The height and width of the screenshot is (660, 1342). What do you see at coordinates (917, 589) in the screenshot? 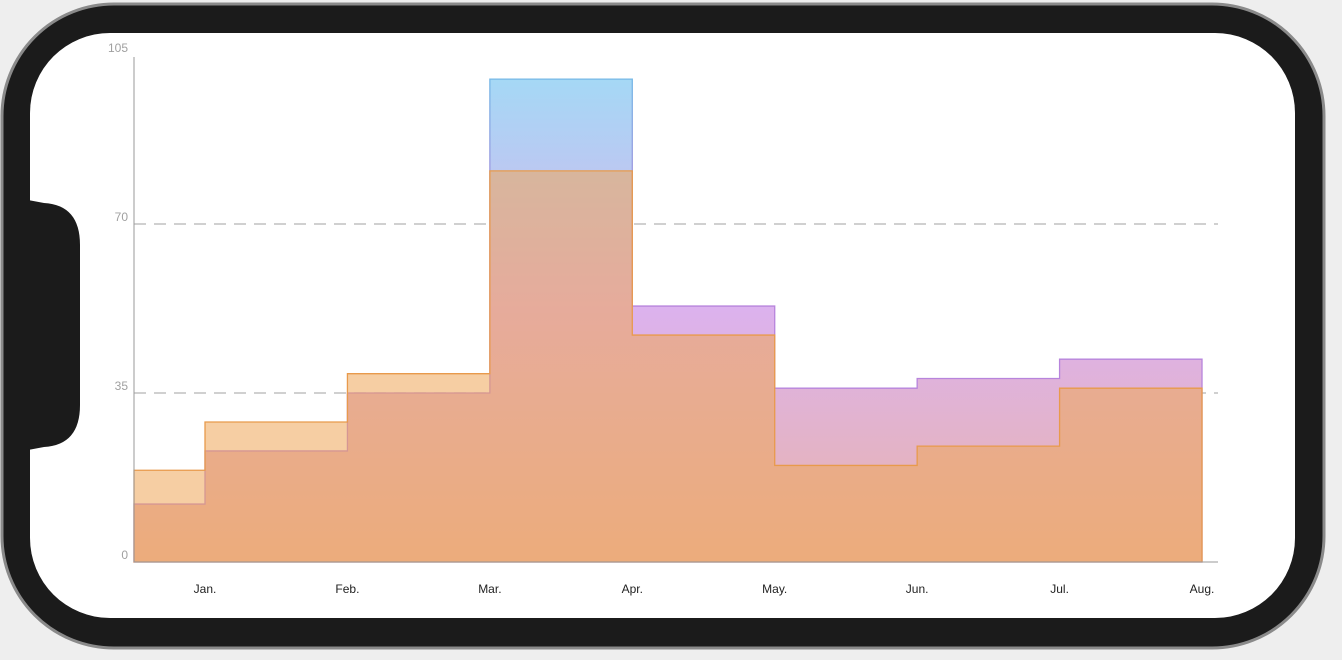
I see `x-tick-label: Jun.` at bounding box center [917, 589].